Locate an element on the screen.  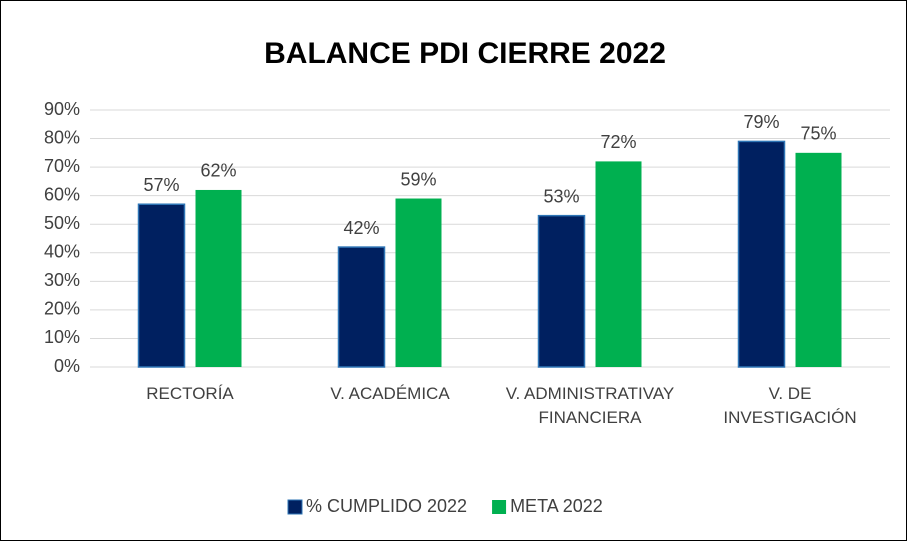
x-tick-label: V. ADMINISTRATIVAY FINANCIERA is located at coordinates (590, 405).